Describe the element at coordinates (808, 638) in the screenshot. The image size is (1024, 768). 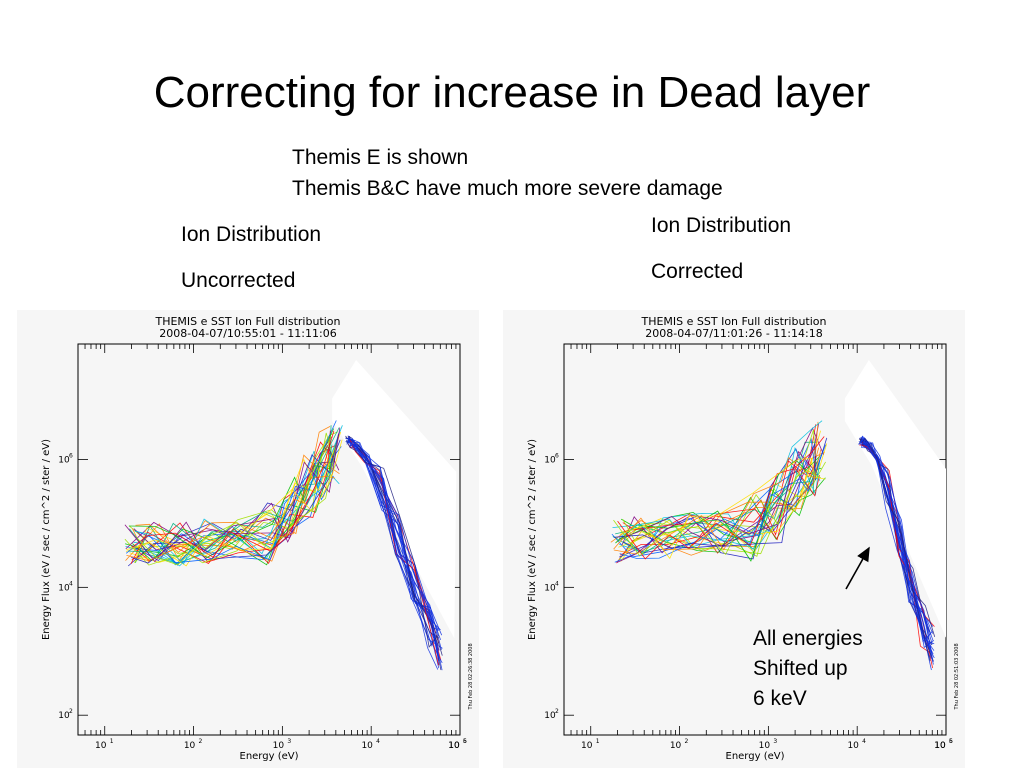
I see `annotation-line-1: All energies` at that location.